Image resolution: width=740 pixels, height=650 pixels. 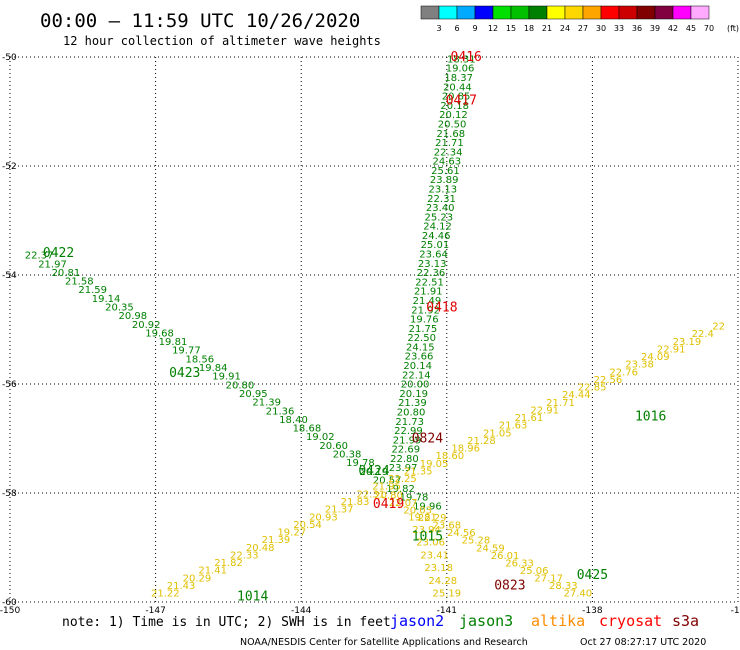 I want to click on wave-height-point: 21.05, so click(x=497, y=433).